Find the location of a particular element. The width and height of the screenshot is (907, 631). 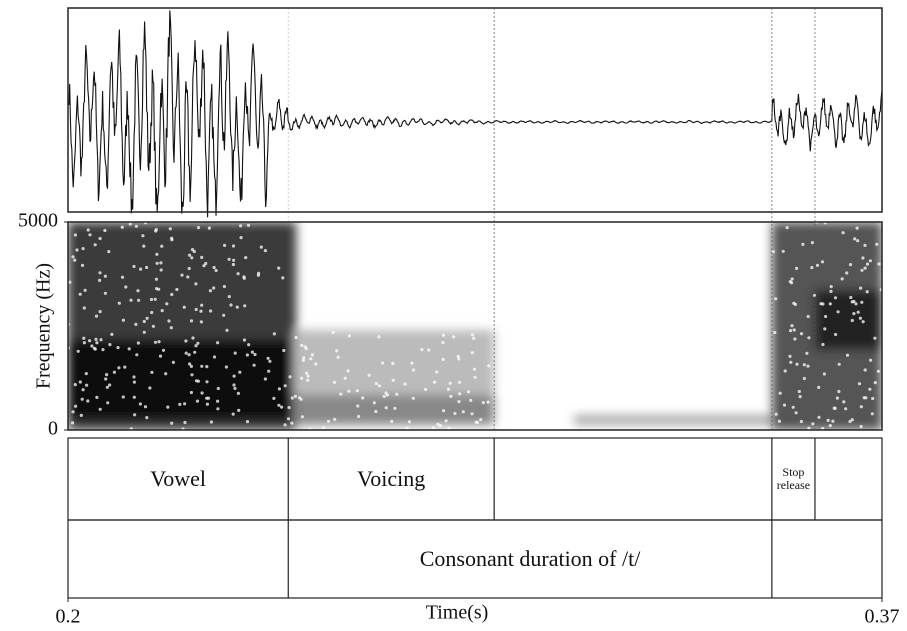

tier-label: Vowel is located at coordinates (178, 479).